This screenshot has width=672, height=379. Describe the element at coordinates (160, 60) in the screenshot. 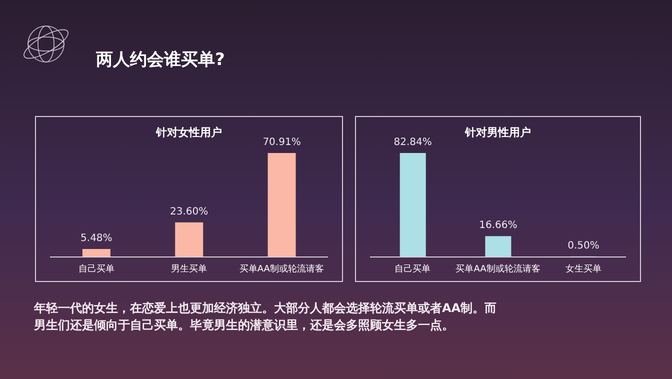

I see `text: 两人约会谁买单?` at that location.